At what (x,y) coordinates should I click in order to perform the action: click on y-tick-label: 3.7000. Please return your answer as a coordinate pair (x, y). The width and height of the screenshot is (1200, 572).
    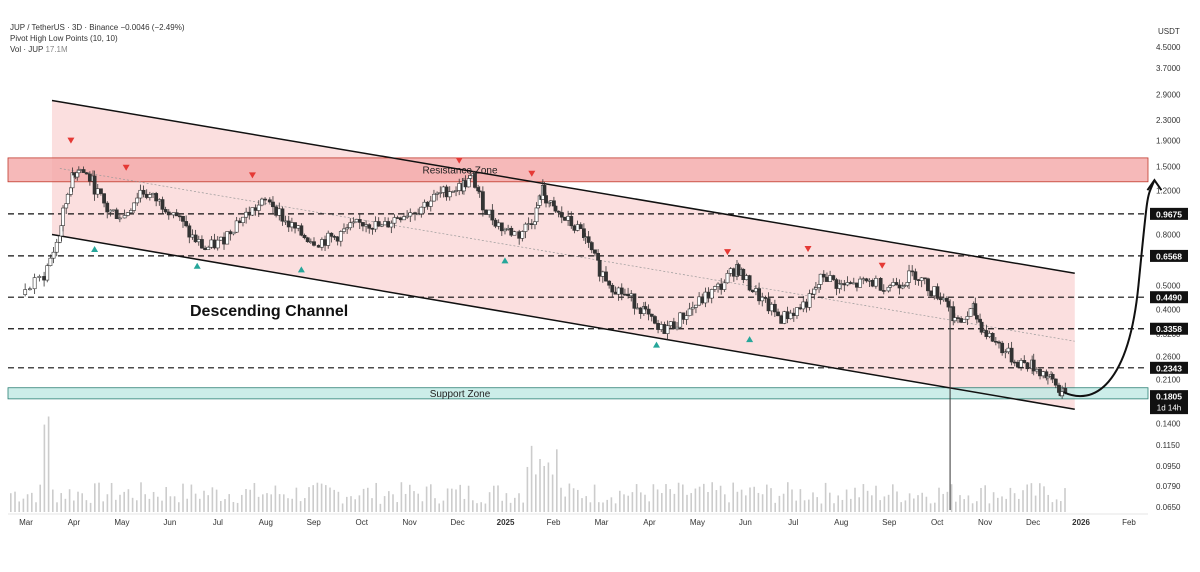
    Looking at the image, I should click on (1168, 68).